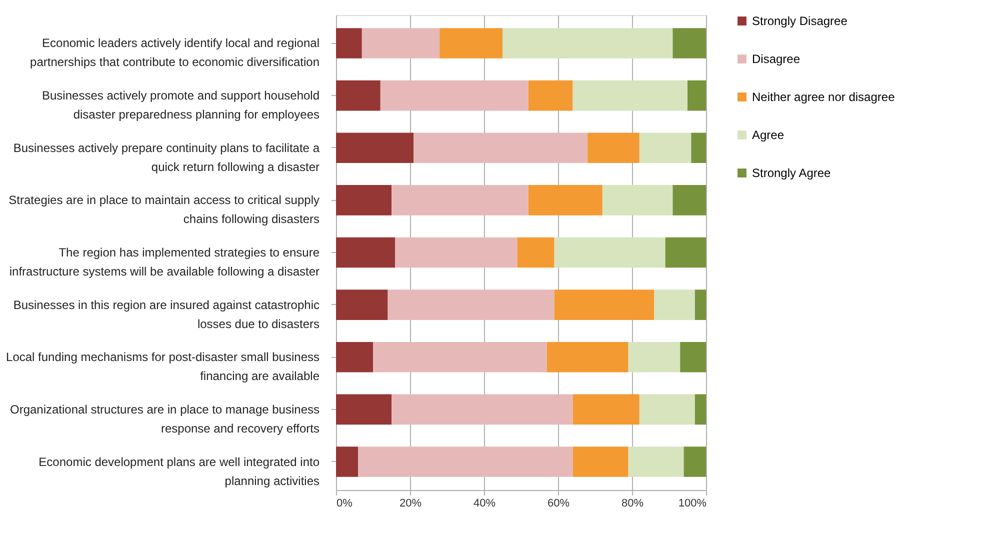 This screenshot has height=537, width=999. I want to click on y-tick-label: Businesses actively promote and support household disaster preparedness planning for employees, so click(181, 105).